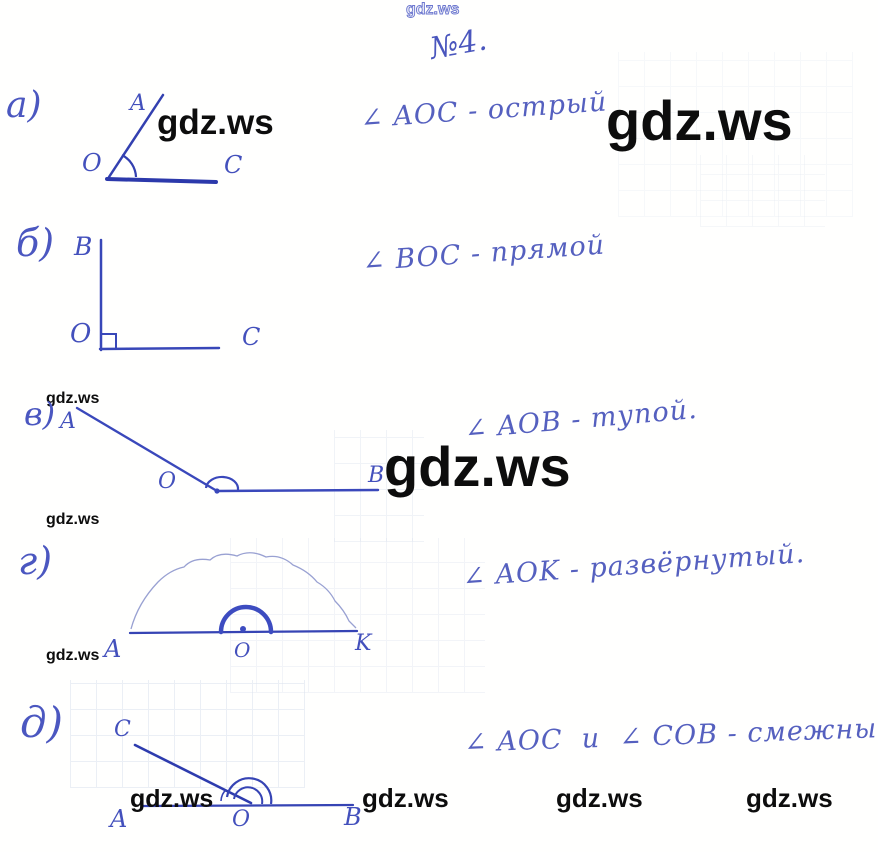 The image size is (878, 852). What do you see at coordinates (599, 798) in the screenshot?
I see `watermark-bottom-3: gdz.ws` at bounding box center [599, 798].